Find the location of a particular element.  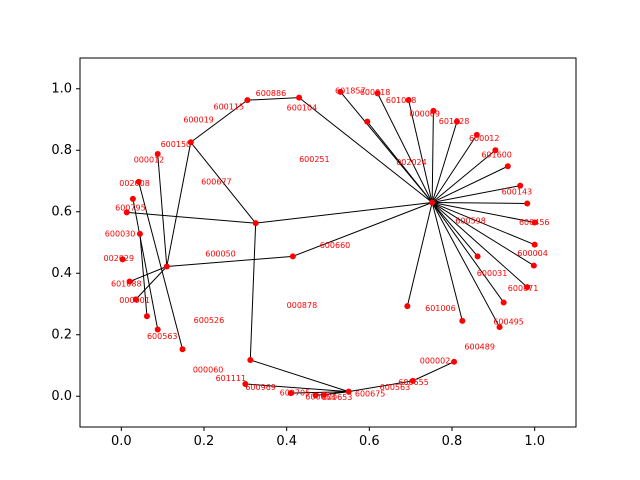

node-label: 002029 is located at coordinates (119, 258).